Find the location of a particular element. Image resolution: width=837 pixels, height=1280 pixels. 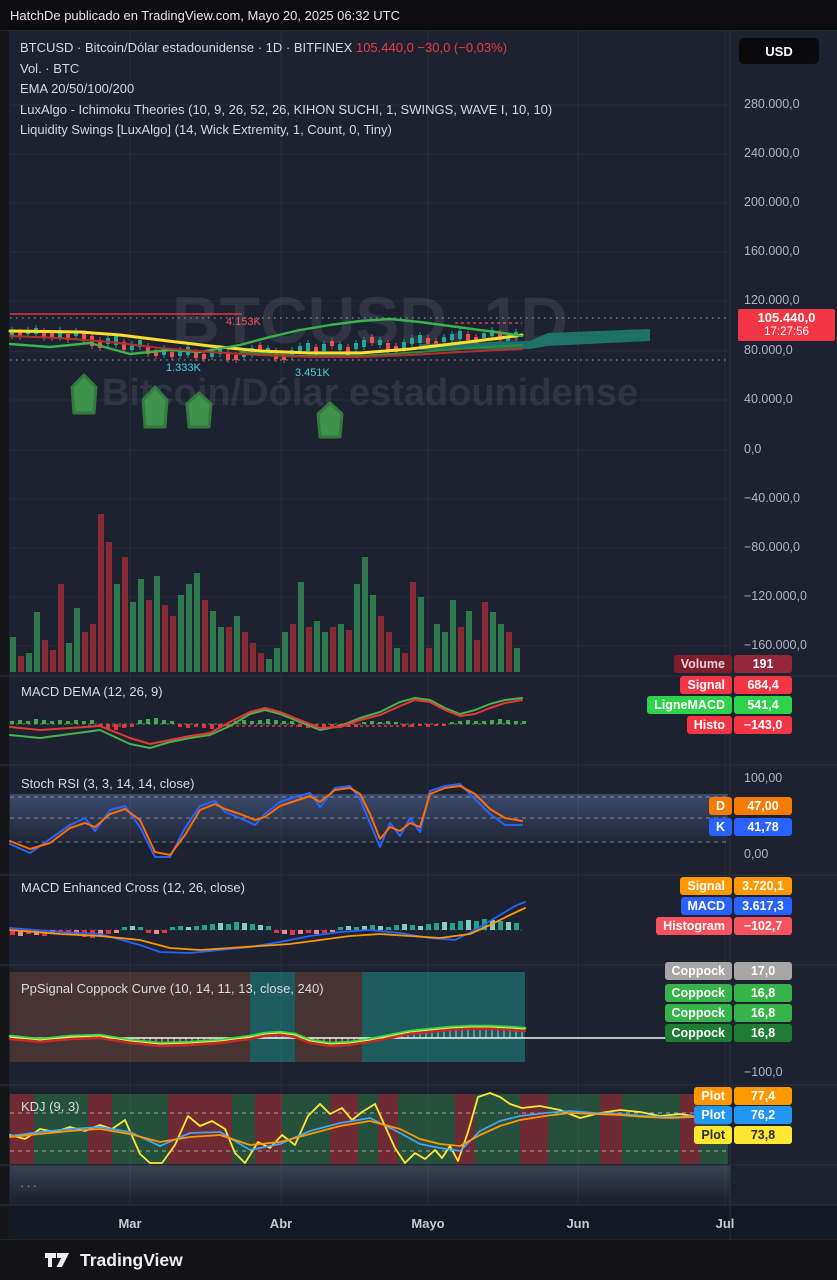

price-axis-label: 40.000,0 is located at coordinates (768, 399).